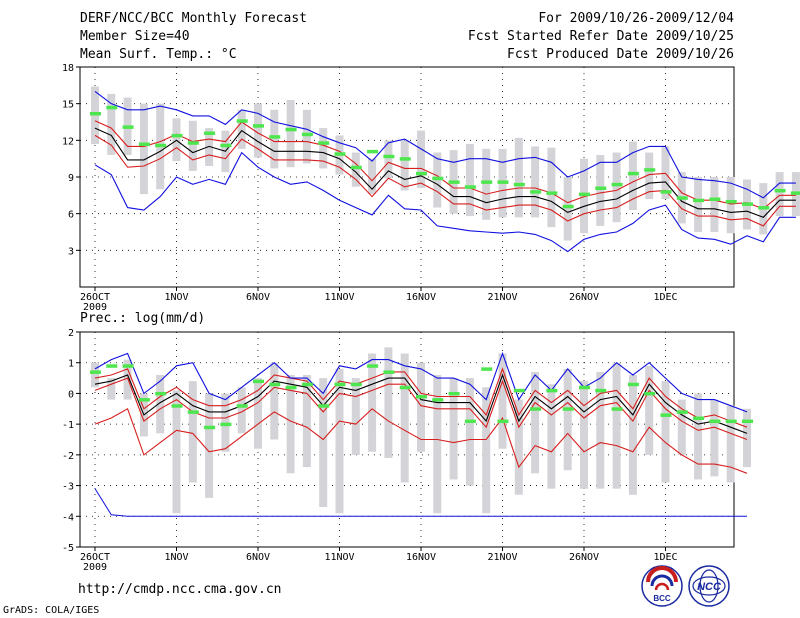 This screenshot has height=618, width=800. What do you see at coordinates (71, 333) in the screenshot?
I see `prec-ytick-label: 2` at bounding box center [71, 333].